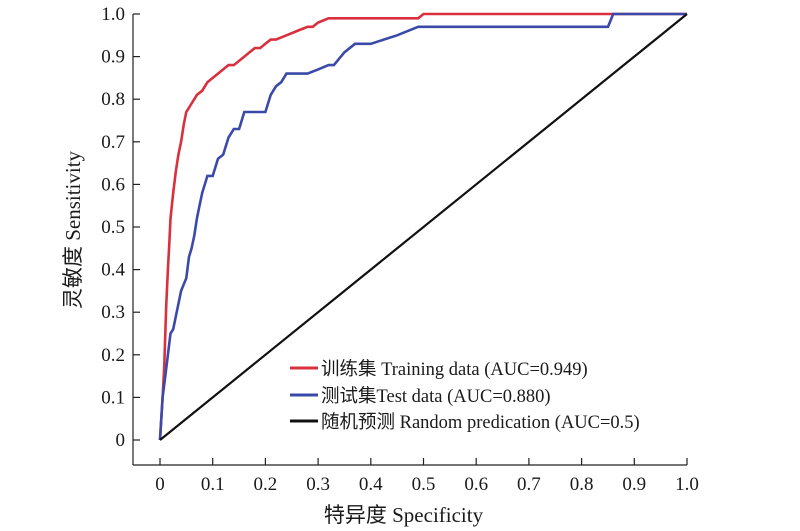  I want to click on x-tick-label: 1.0, so click(687, 484).